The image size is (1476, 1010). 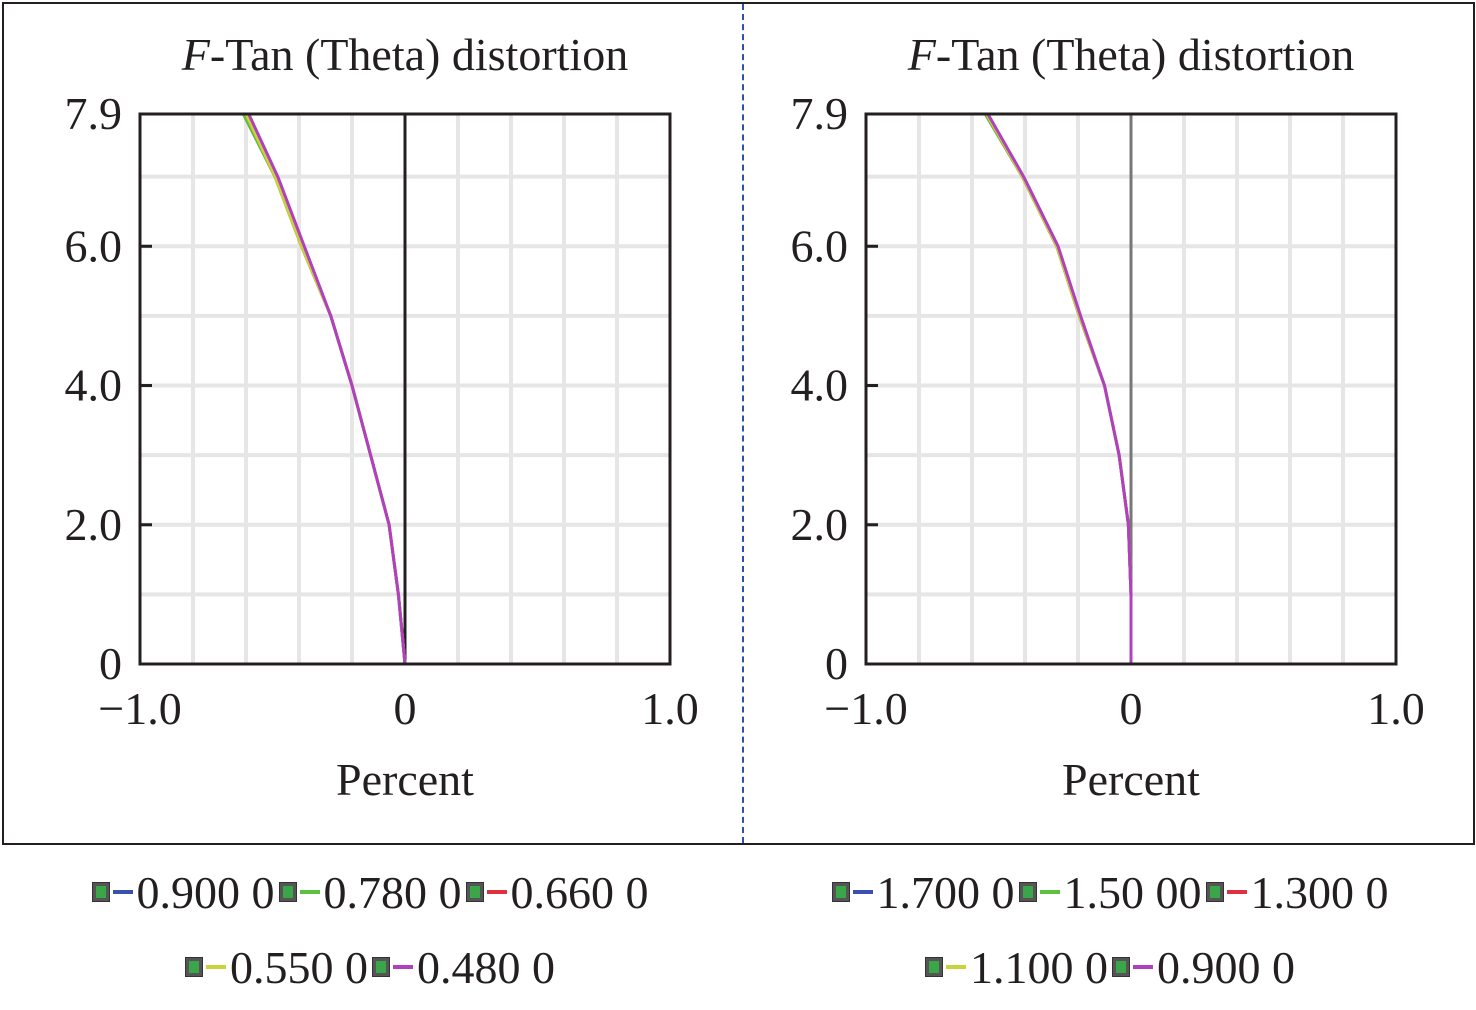 I want to click on legend-item: 0.660 0, so click(x=557, y=892).